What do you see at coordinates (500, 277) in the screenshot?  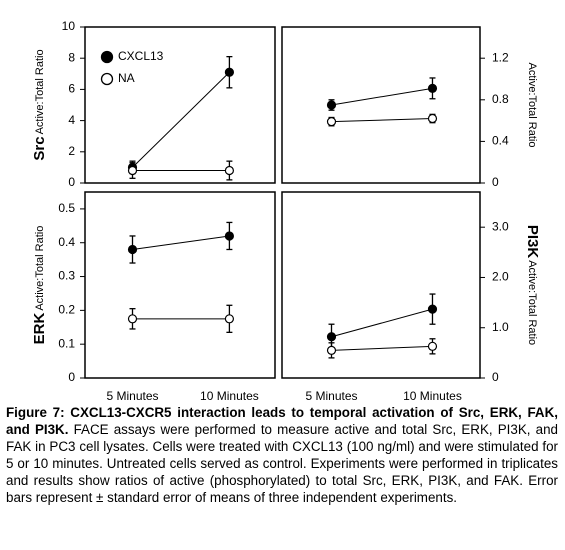 I see `y-tick-label: 2.0` at bounding box center [500, 277].